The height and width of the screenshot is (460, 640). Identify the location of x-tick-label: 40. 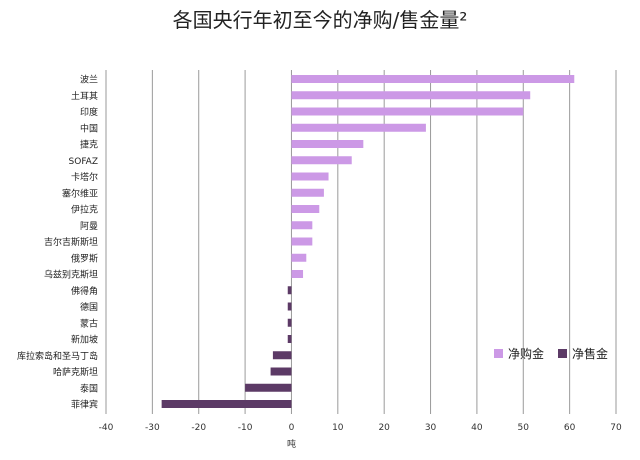
(477, 428).